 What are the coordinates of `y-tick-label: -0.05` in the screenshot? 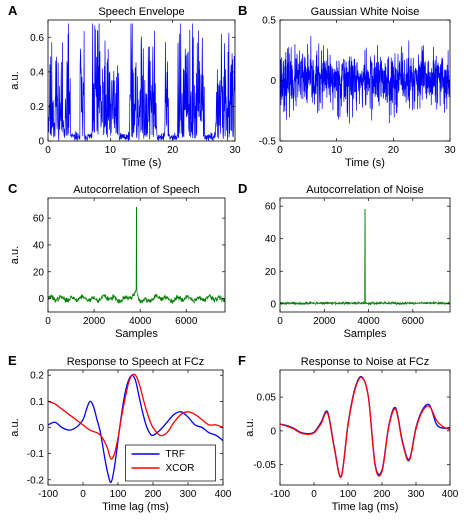 It's located at (264, 465).